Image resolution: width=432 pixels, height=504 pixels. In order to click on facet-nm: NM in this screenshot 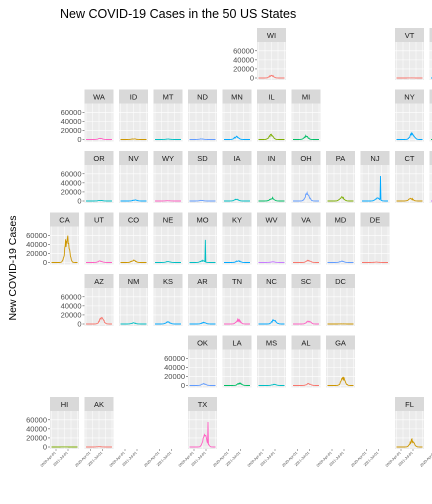, I will do `click(133, 300)`.